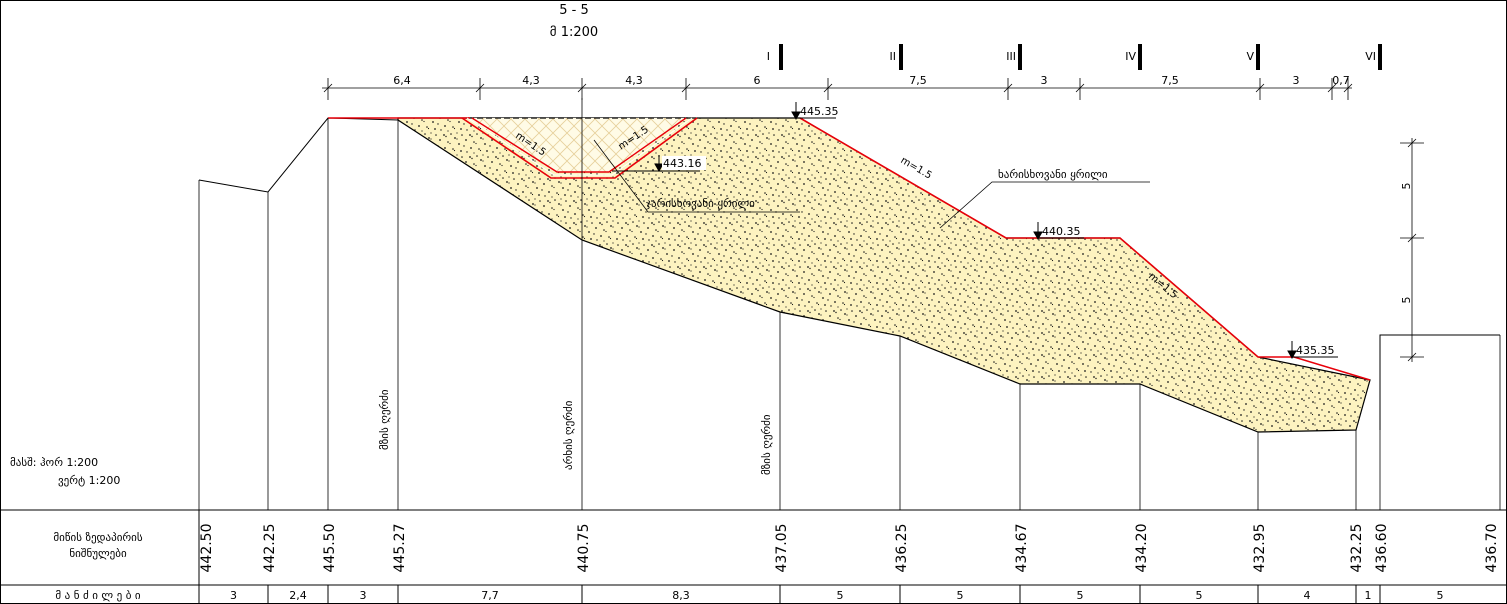 The height and width of the screenshot is (604, 1507). What do you see at coordinates (531, 80) in the screenshot?
I see `dim-2: 4,3` at bounding box center [531, 80].